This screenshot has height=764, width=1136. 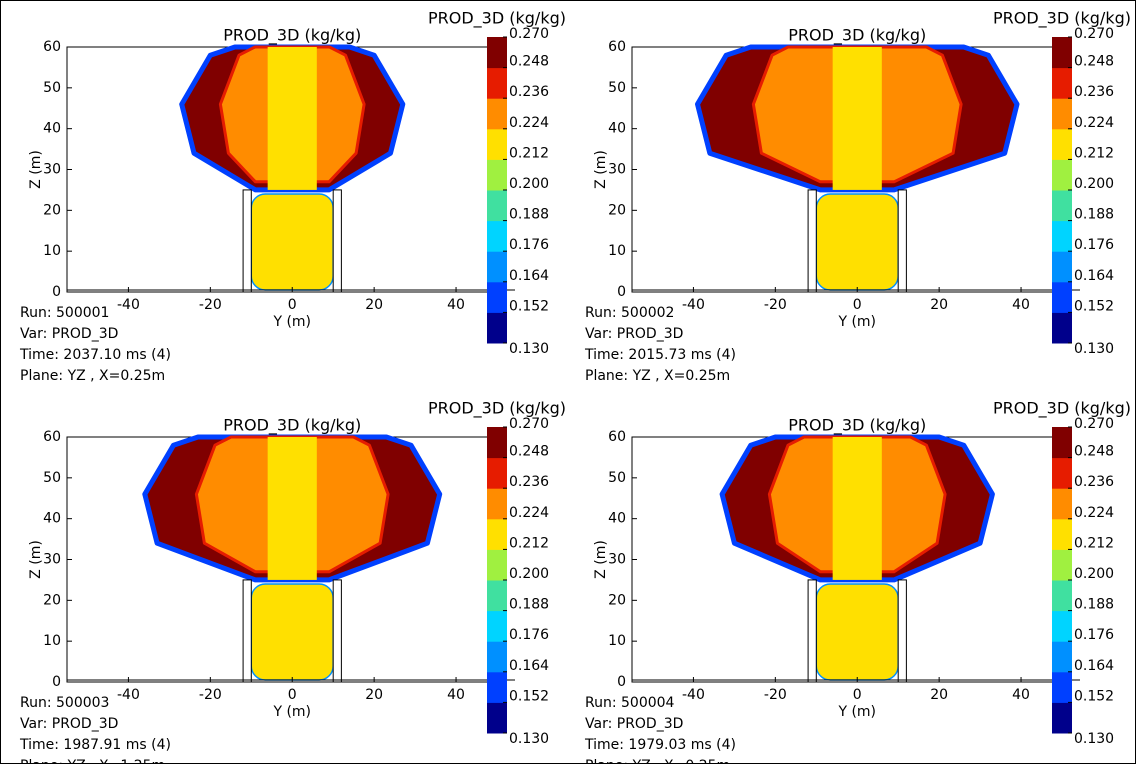 What do you see at coordinates (529, 482) in the screenshot?
I see `colorbar-tick-label: 0.236` at bounding box center [529, 482].